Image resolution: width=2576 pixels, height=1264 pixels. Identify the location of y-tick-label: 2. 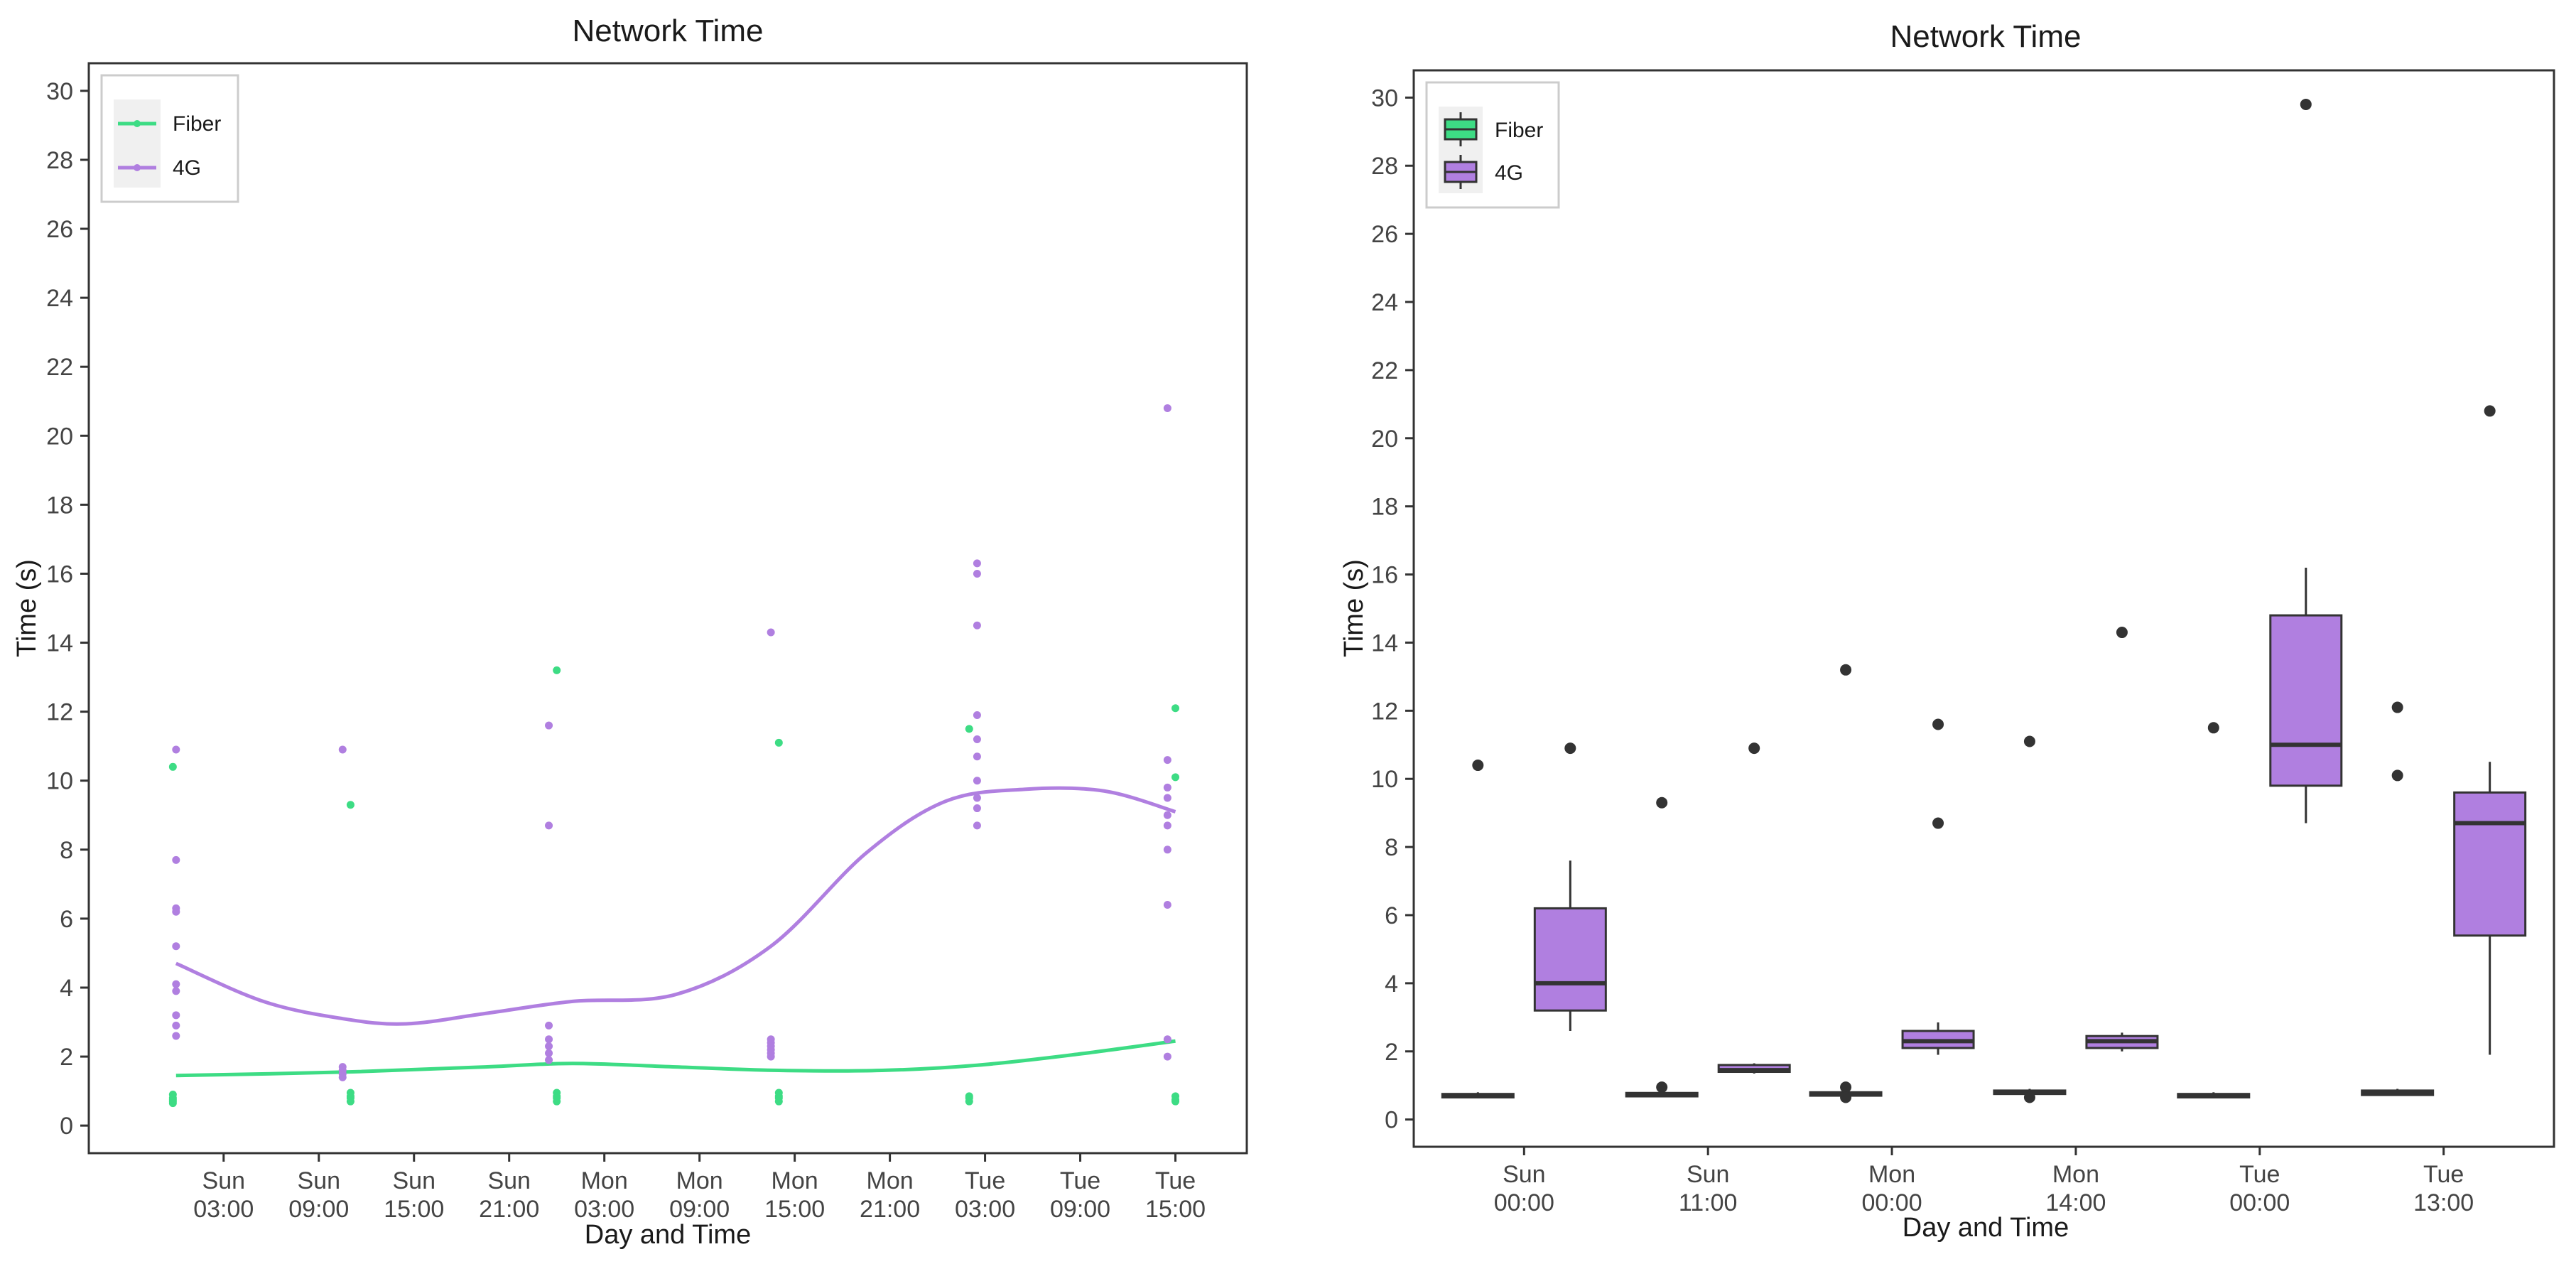
(1391, 1052).